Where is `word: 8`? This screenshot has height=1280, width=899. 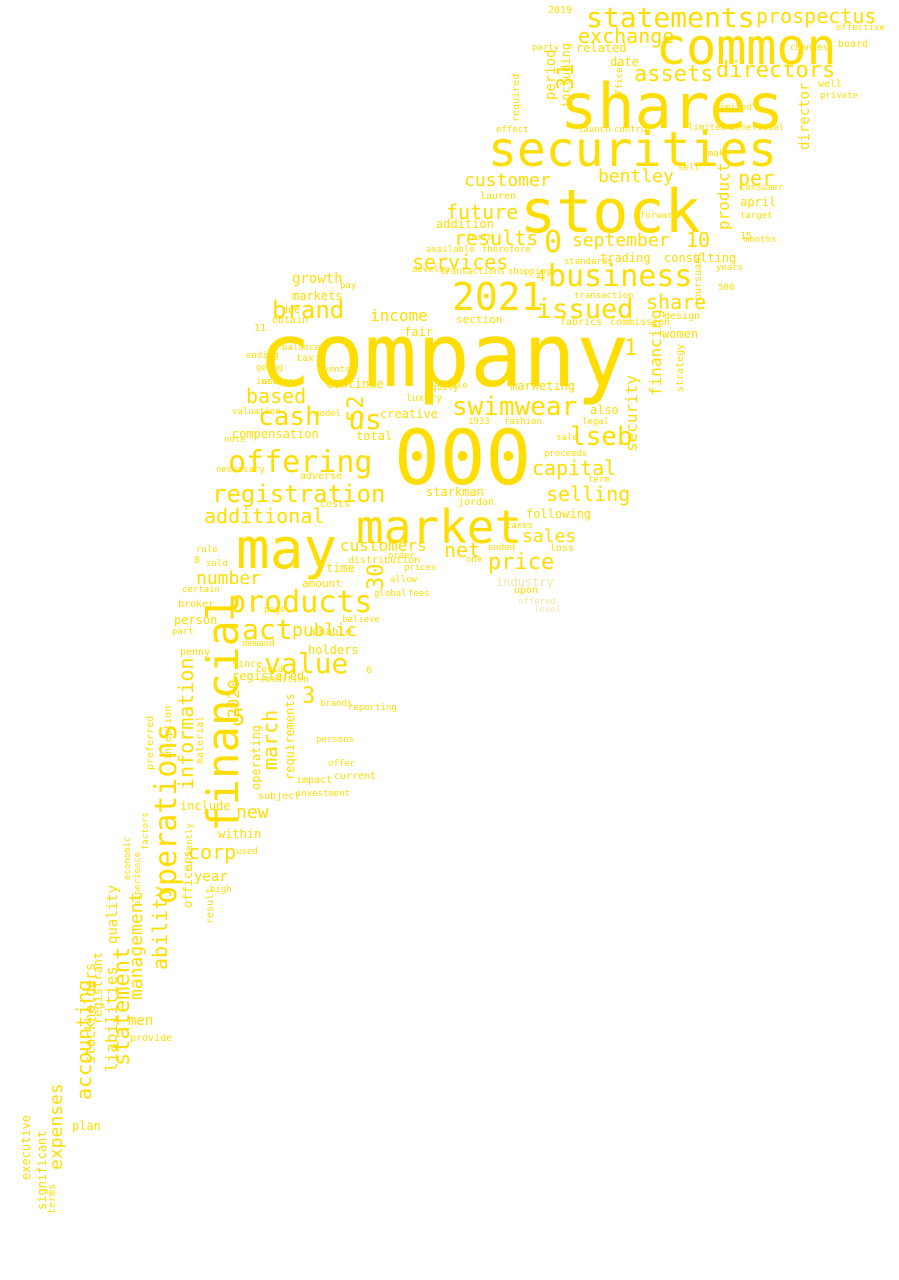
word: 8 is located at coordinates (197, 560).